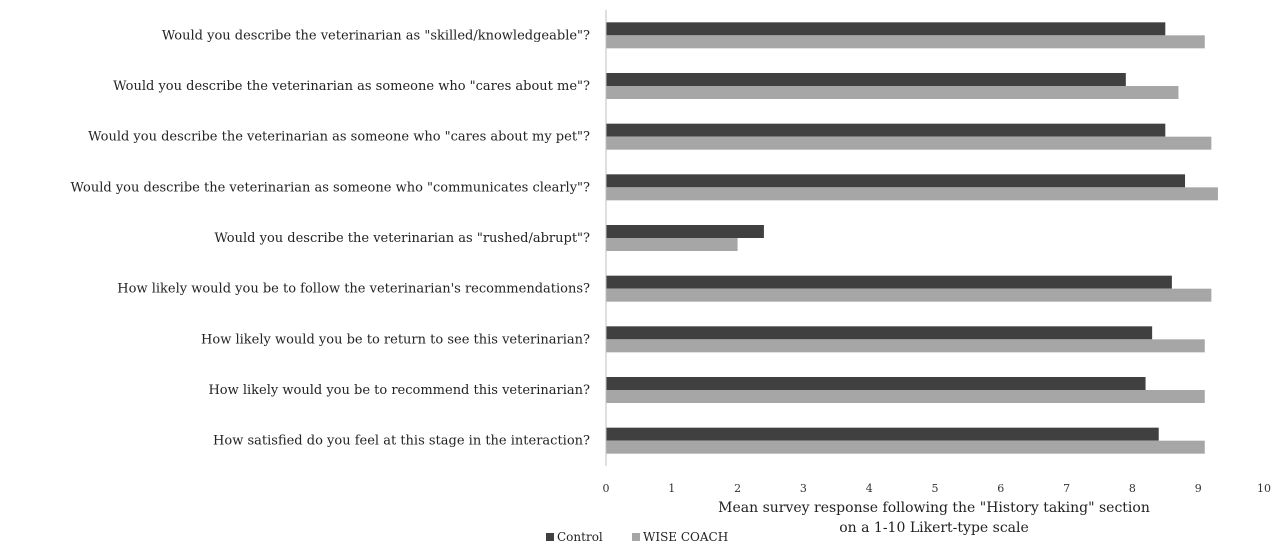 The width and height of the screenshot is (1277, 547). I want to click on legend-label-wise-coach: WISE COACH, so click(685, 537).